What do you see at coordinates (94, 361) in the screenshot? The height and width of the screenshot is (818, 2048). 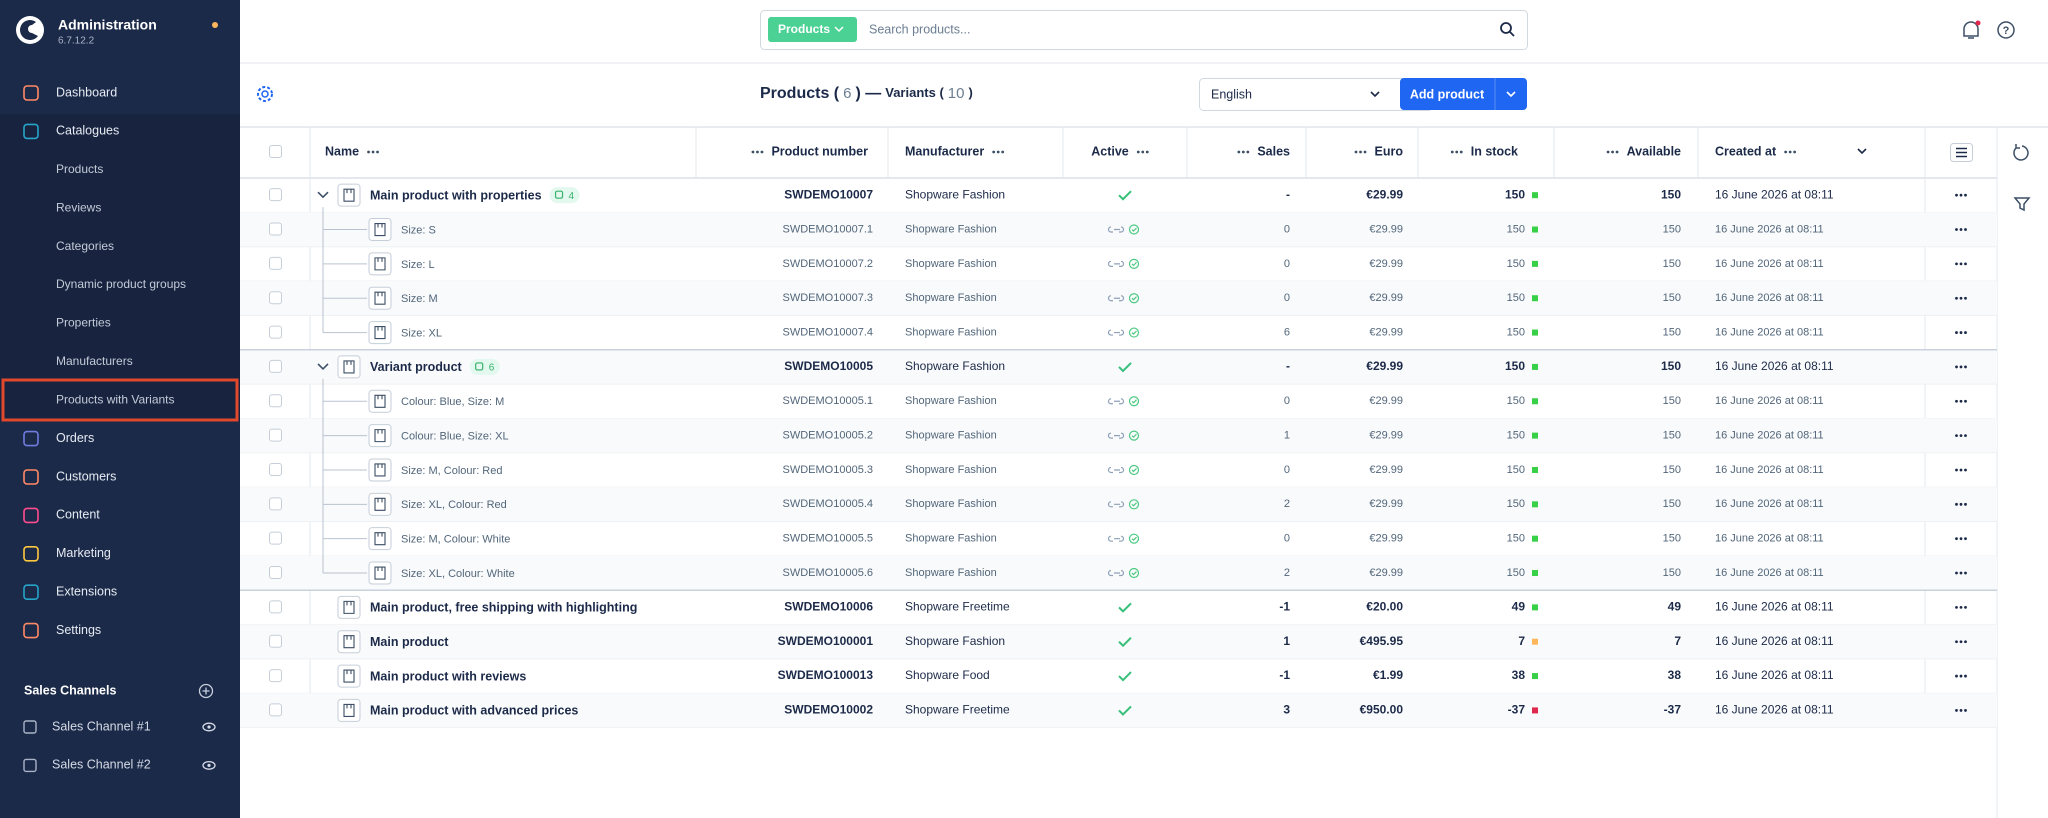 I see `nav-subitem: Manufacturers` at bounding box center [94, 361].